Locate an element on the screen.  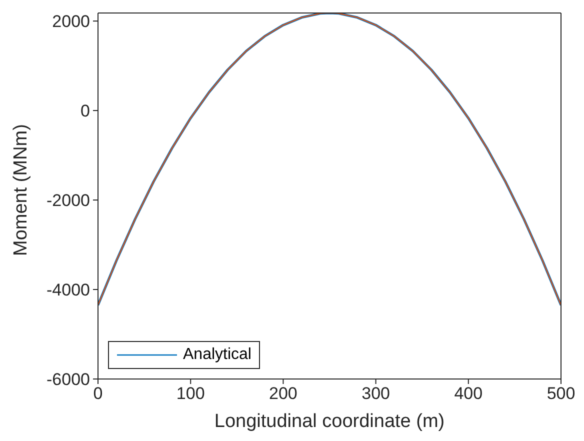
x-tick-label: 100 is located at coordinates (190, 394).